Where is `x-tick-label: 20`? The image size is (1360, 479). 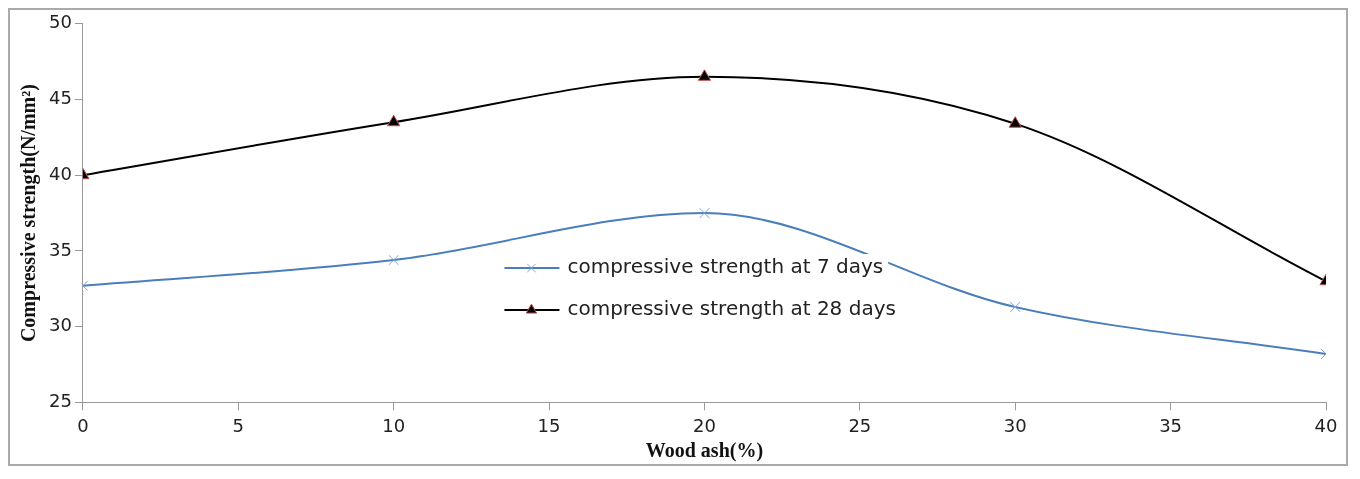 x-tick-label: 20 is located at coordinates (704, 425).